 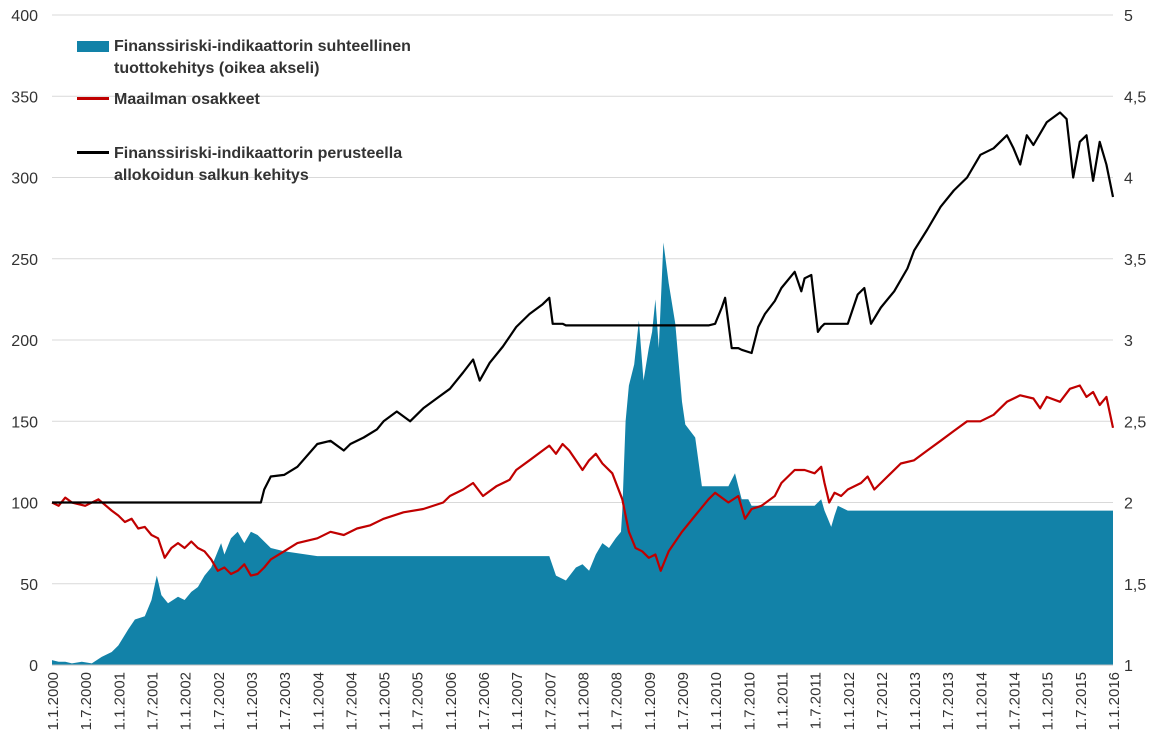 I want to click on legend-label-area-line2: tuottokehitys (oikea akseli), so click(x=216, y=68).